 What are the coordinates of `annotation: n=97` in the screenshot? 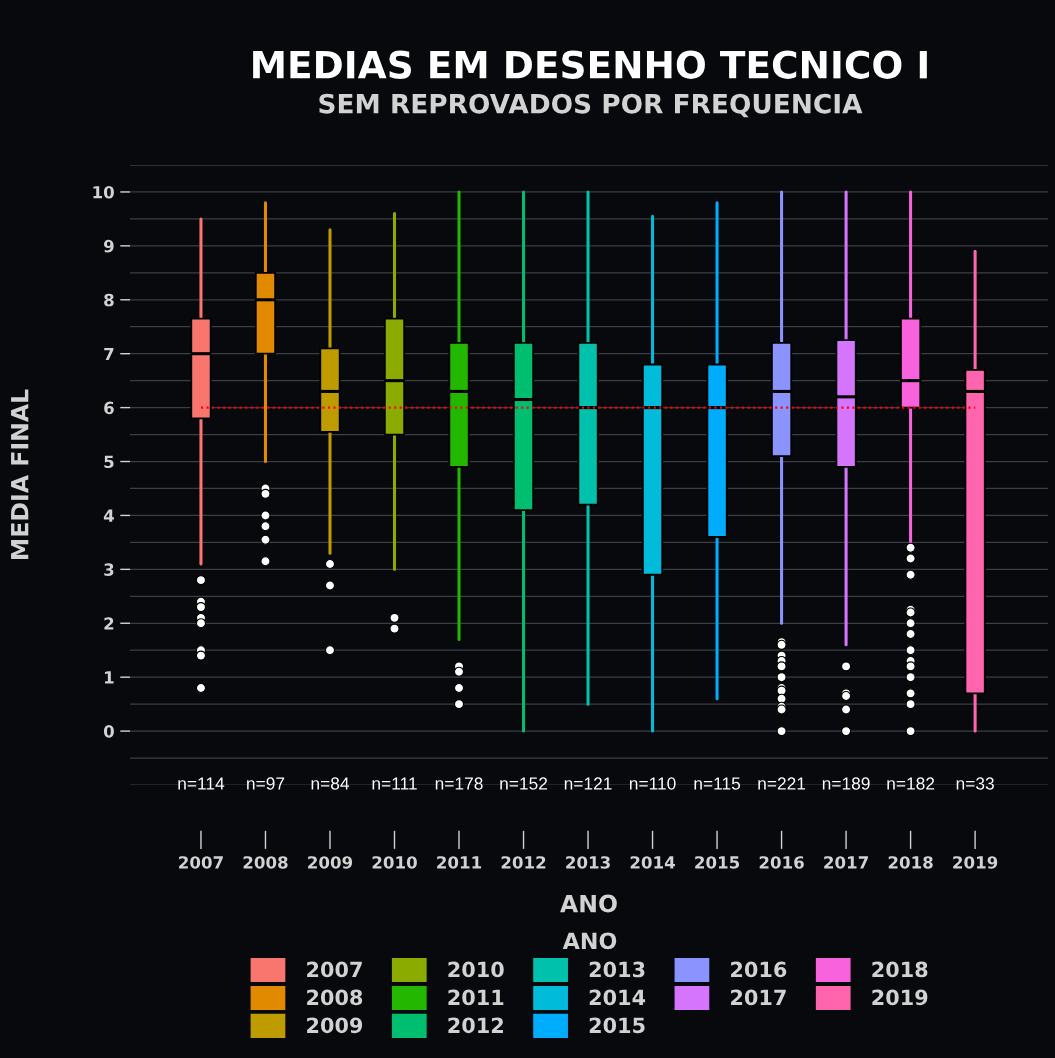 It's located at (266, 783).